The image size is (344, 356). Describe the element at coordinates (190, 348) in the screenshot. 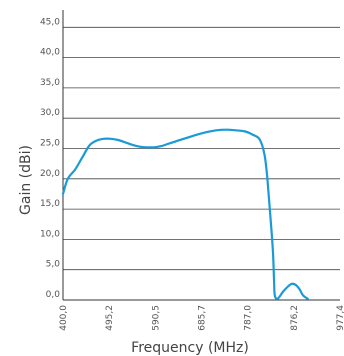

I see `x-axis-title: Frequency (MHz)` at that location.